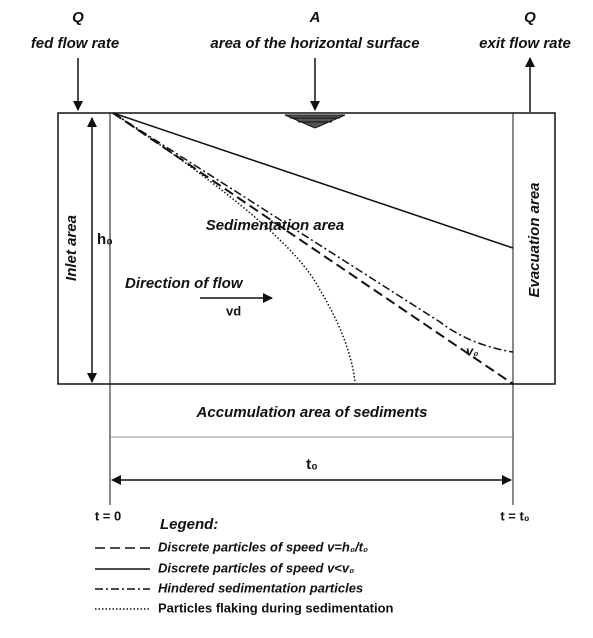 This screenshot has height=638, width=593. What do you see at coordinates (314, 43) in the screenshot?
I see `surface-caption: area of the horizontal surface` at bounding box center [314, 43].